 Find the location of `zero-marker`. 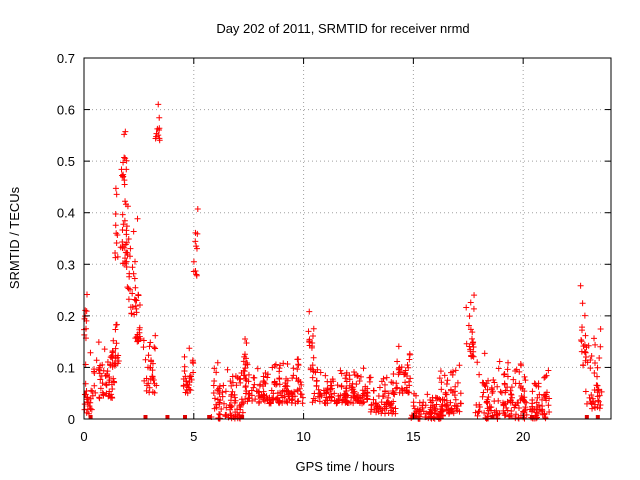

zero-marker is located at coordinates (185, 417).